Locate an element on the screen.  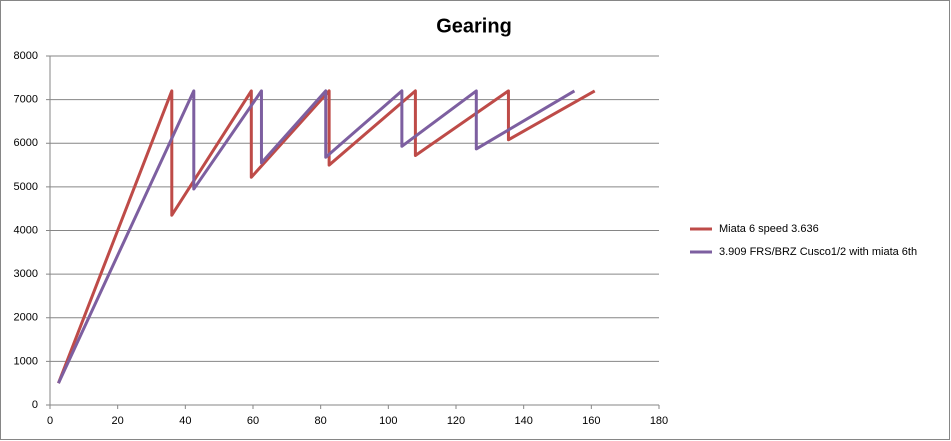
y-tick-label: 3000 is located at coordinates (26, 274).